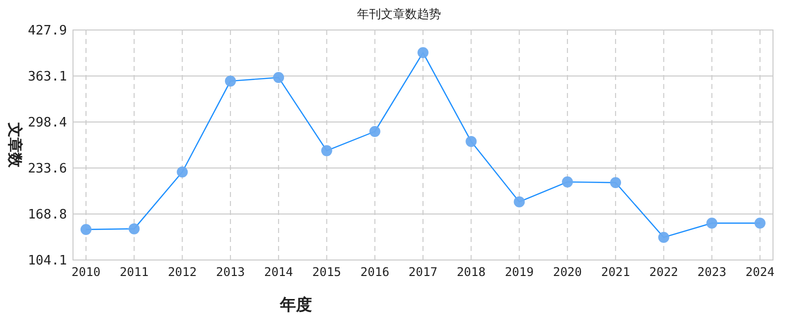 Image resolution: width=798 pixels, height=330 pixels. I want to click on x-tick-label: 2010, so click(86, 272).